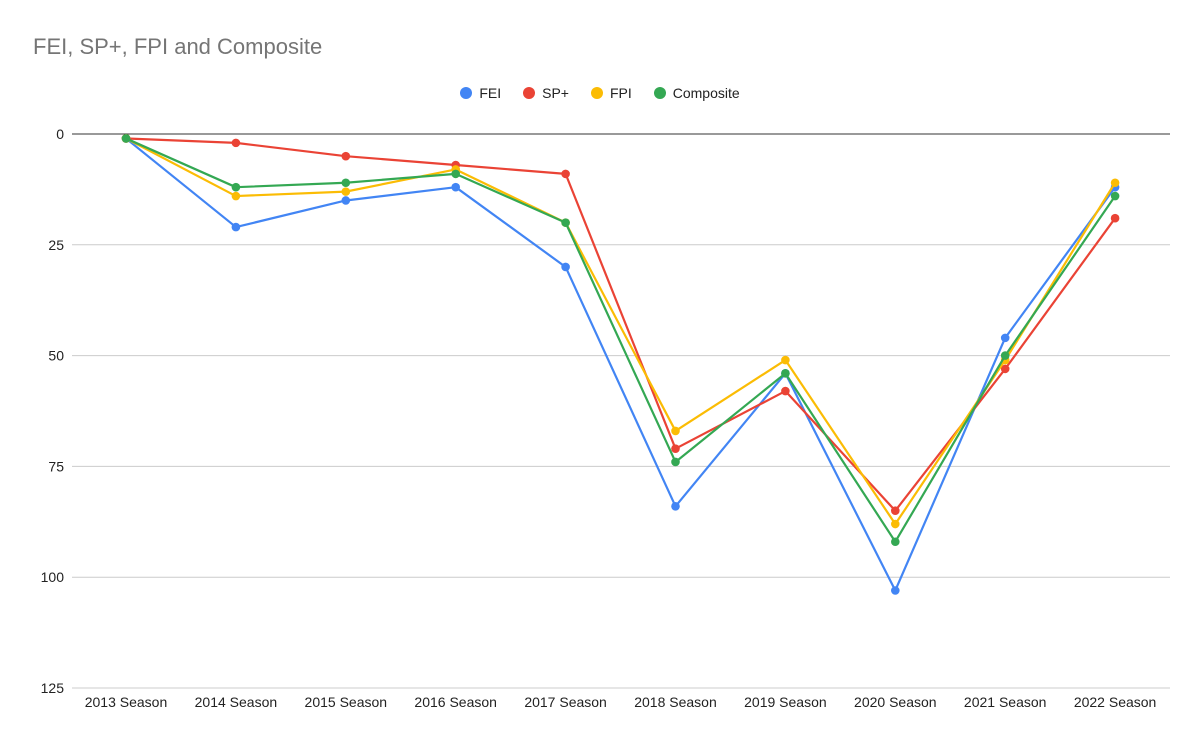  Describe the element at coordinates (53, 577) in the screenshot. I see `y-tick-label: 100` at that location.